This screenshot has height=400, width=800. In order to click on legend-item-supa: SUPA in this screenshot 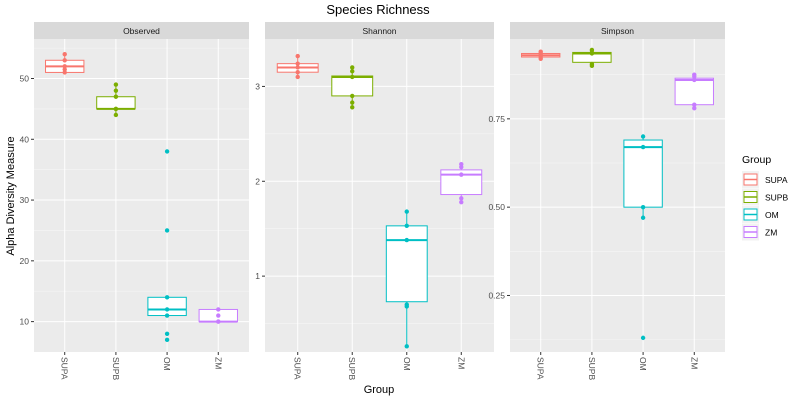, I will do `click(765, 179)`.